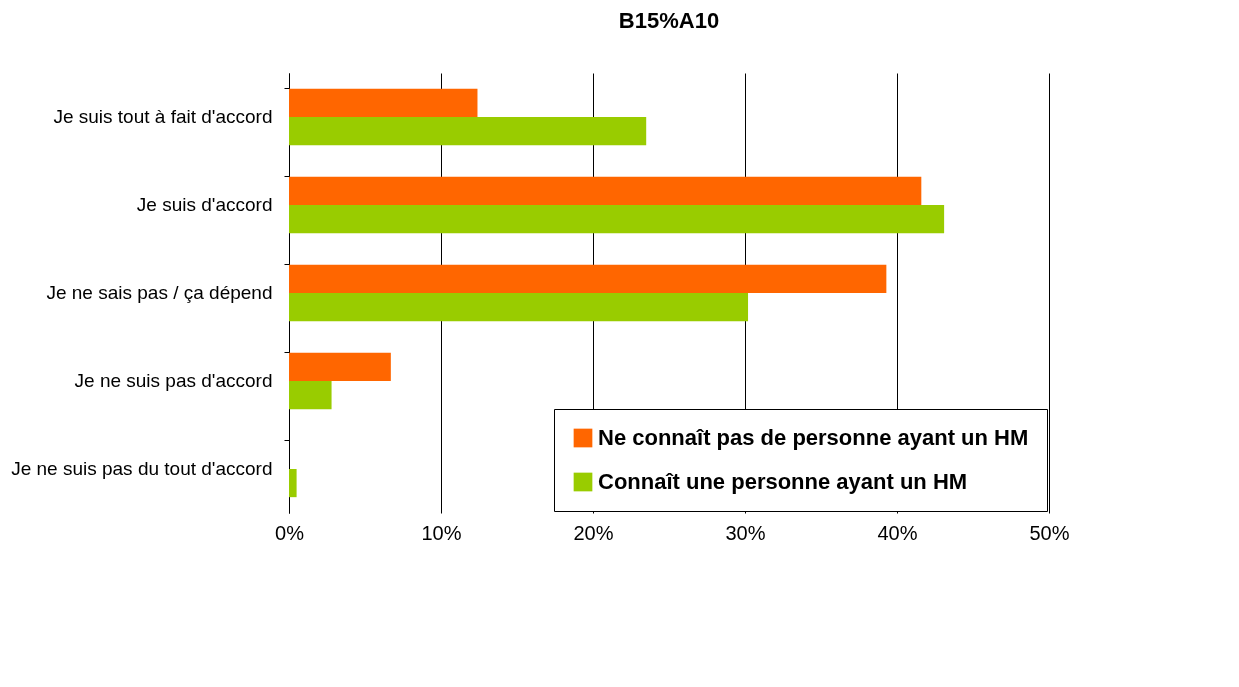 The width and height of the screenshot is (1239, 687). Describe the element at coordinates (813, 437) in the screenshot. I see `legend-label: Ne connaît pas de personne ayant un HM` at that location.